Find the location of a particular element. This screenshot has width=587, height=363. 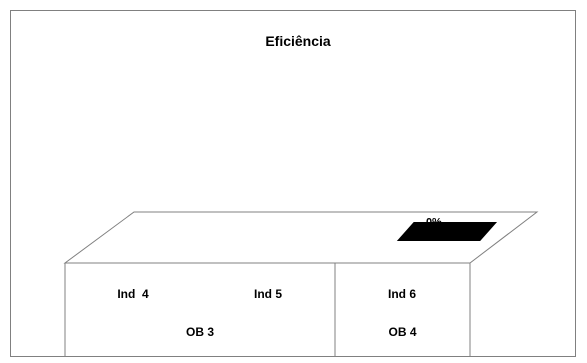

category-label-3: Ind 6 is located at coordinates (402, 294).